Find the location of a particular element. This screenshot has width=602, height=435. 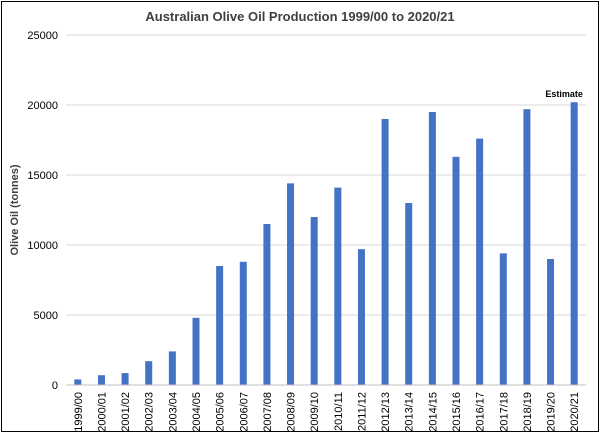

x-tick-label: 2015/16 is located at coordinates (457, 412).